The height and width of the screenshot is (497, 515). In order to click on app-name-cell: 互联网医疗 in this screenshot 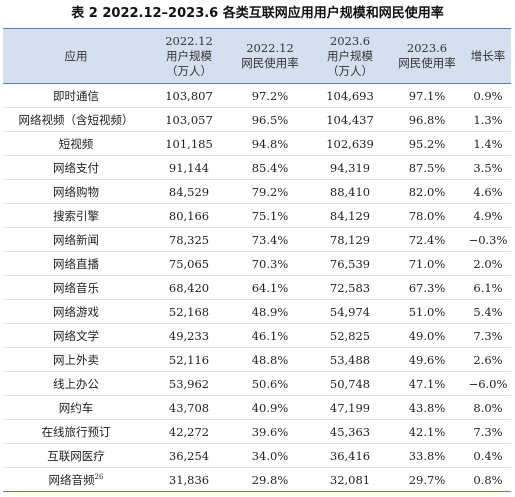, I will do `click(76, 455)`.